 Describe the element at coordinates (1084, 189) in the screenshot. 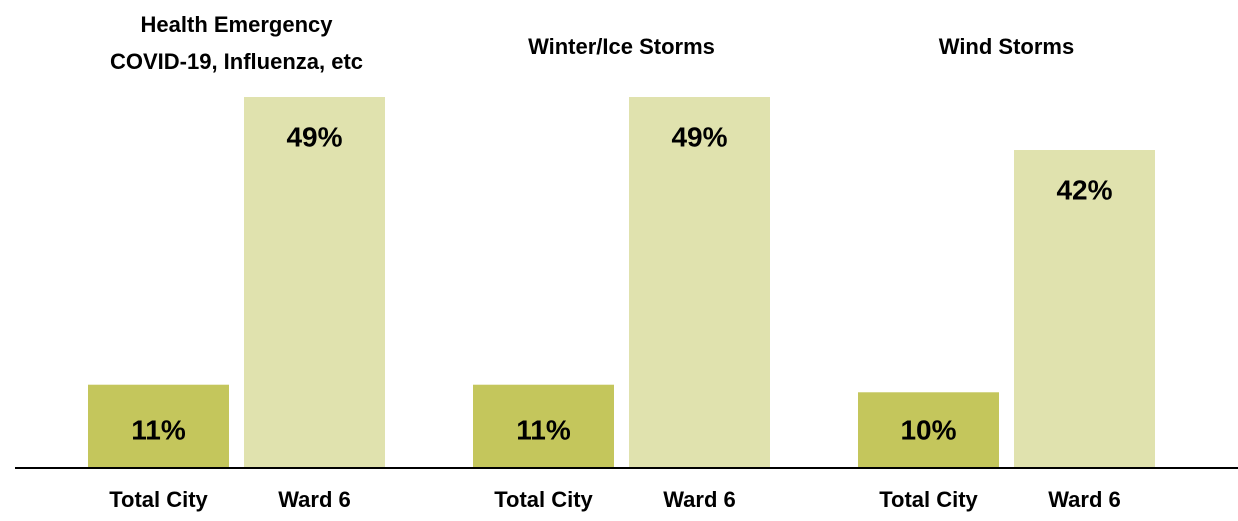

I see `value-label: 42%` at that location.